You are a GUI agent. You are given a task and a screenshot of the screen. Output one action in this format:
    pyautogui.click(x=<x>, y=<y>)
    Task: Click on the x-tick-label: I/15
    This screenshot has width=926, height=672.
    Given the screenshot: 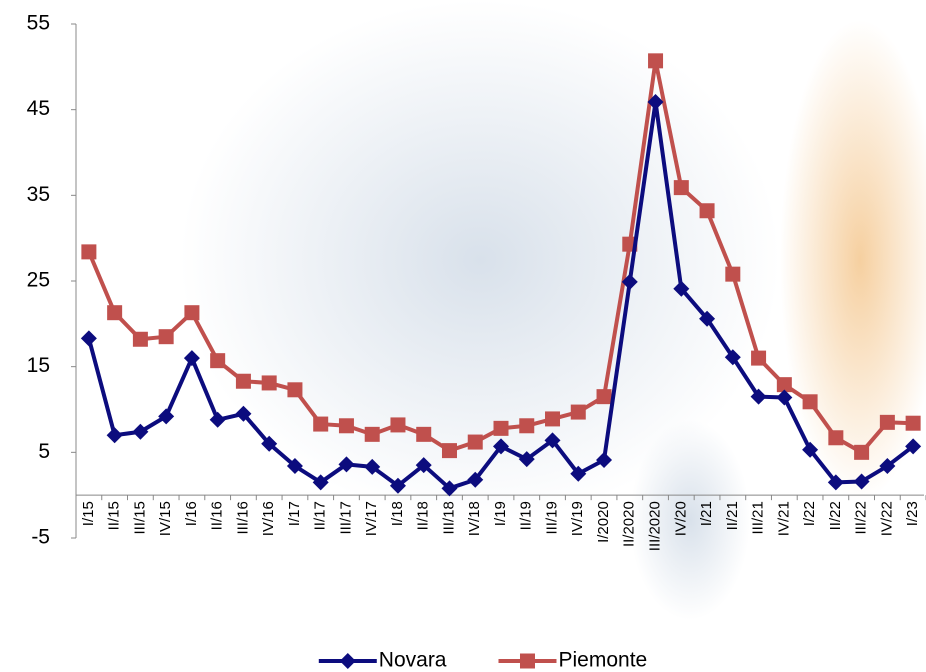 What is the action you would take?
    pyautogui.click(x=88, y=513)
    